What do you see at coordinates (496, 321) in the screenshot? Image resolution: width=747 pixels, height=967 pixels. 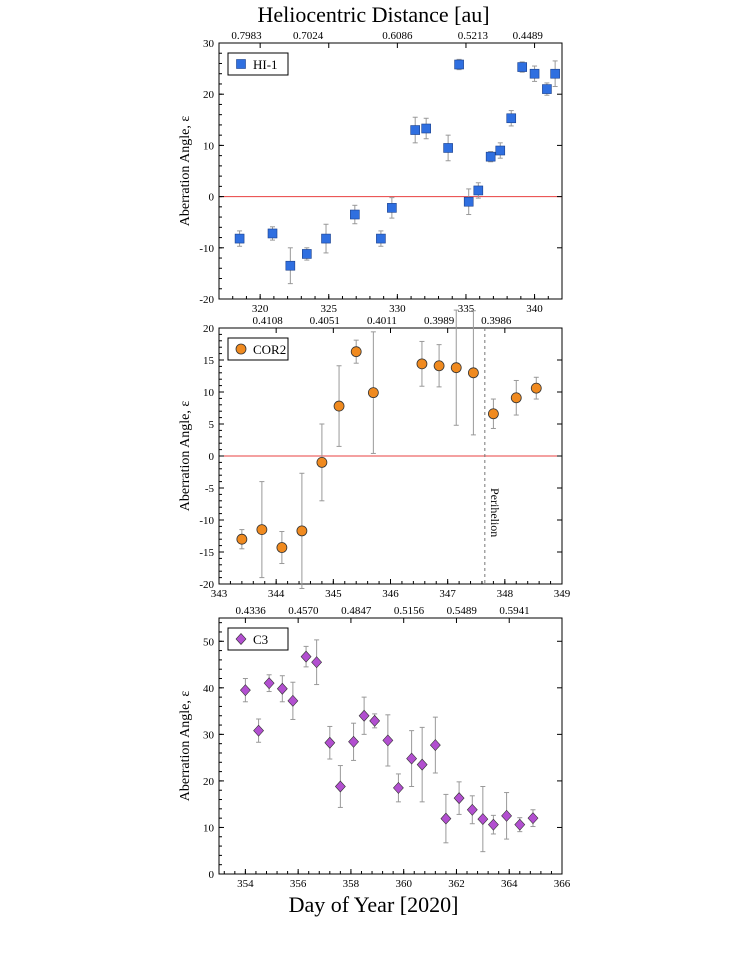 I see `top-tick-label: 0.3986` at bounding box center [496, 321].